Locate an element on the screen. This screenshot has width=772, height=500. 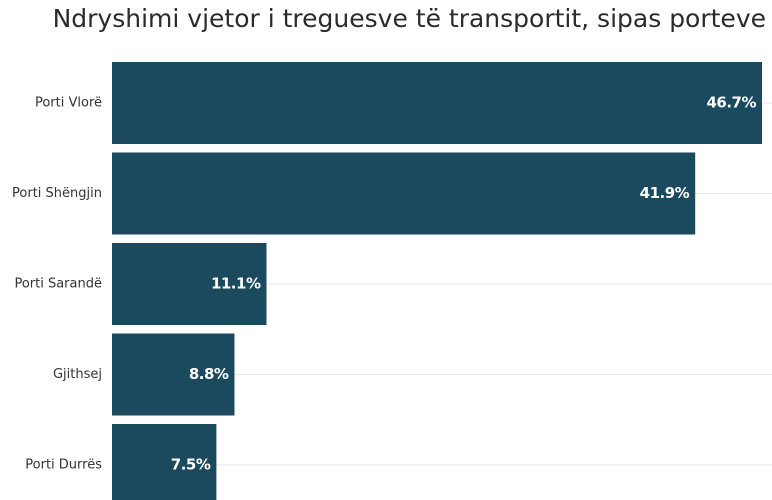
value-label: 11.1% is located at coordinates (236, 284).